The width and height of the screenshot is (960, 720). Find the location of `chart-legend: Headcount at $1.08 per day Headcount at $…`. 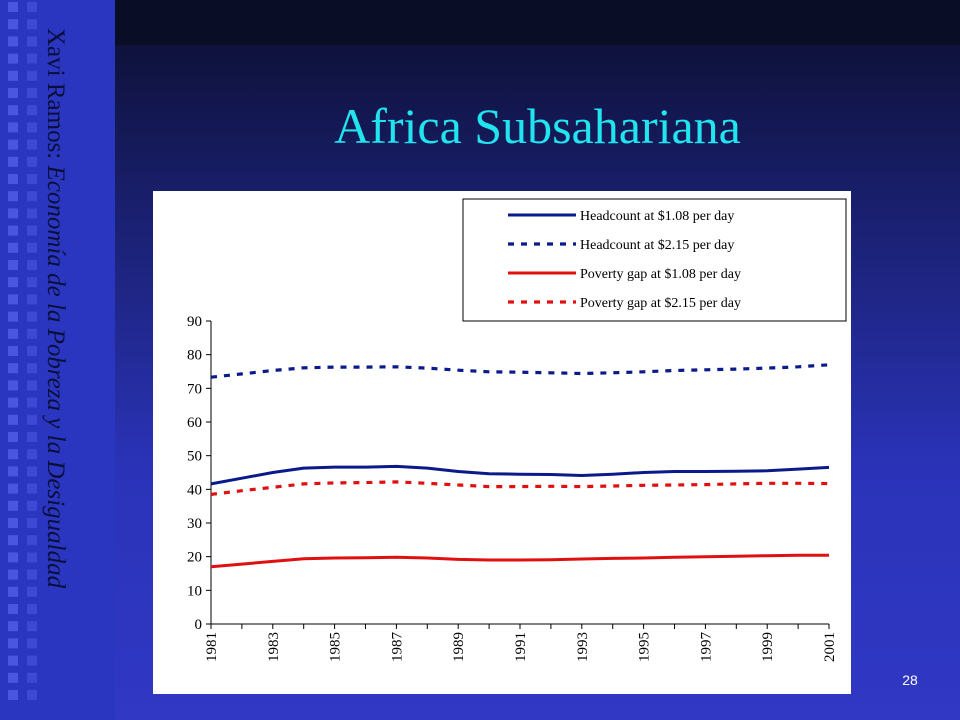

chart-legend: Headcount at $1.08 per day Headcount at $… is located at coordinates (654, 260).